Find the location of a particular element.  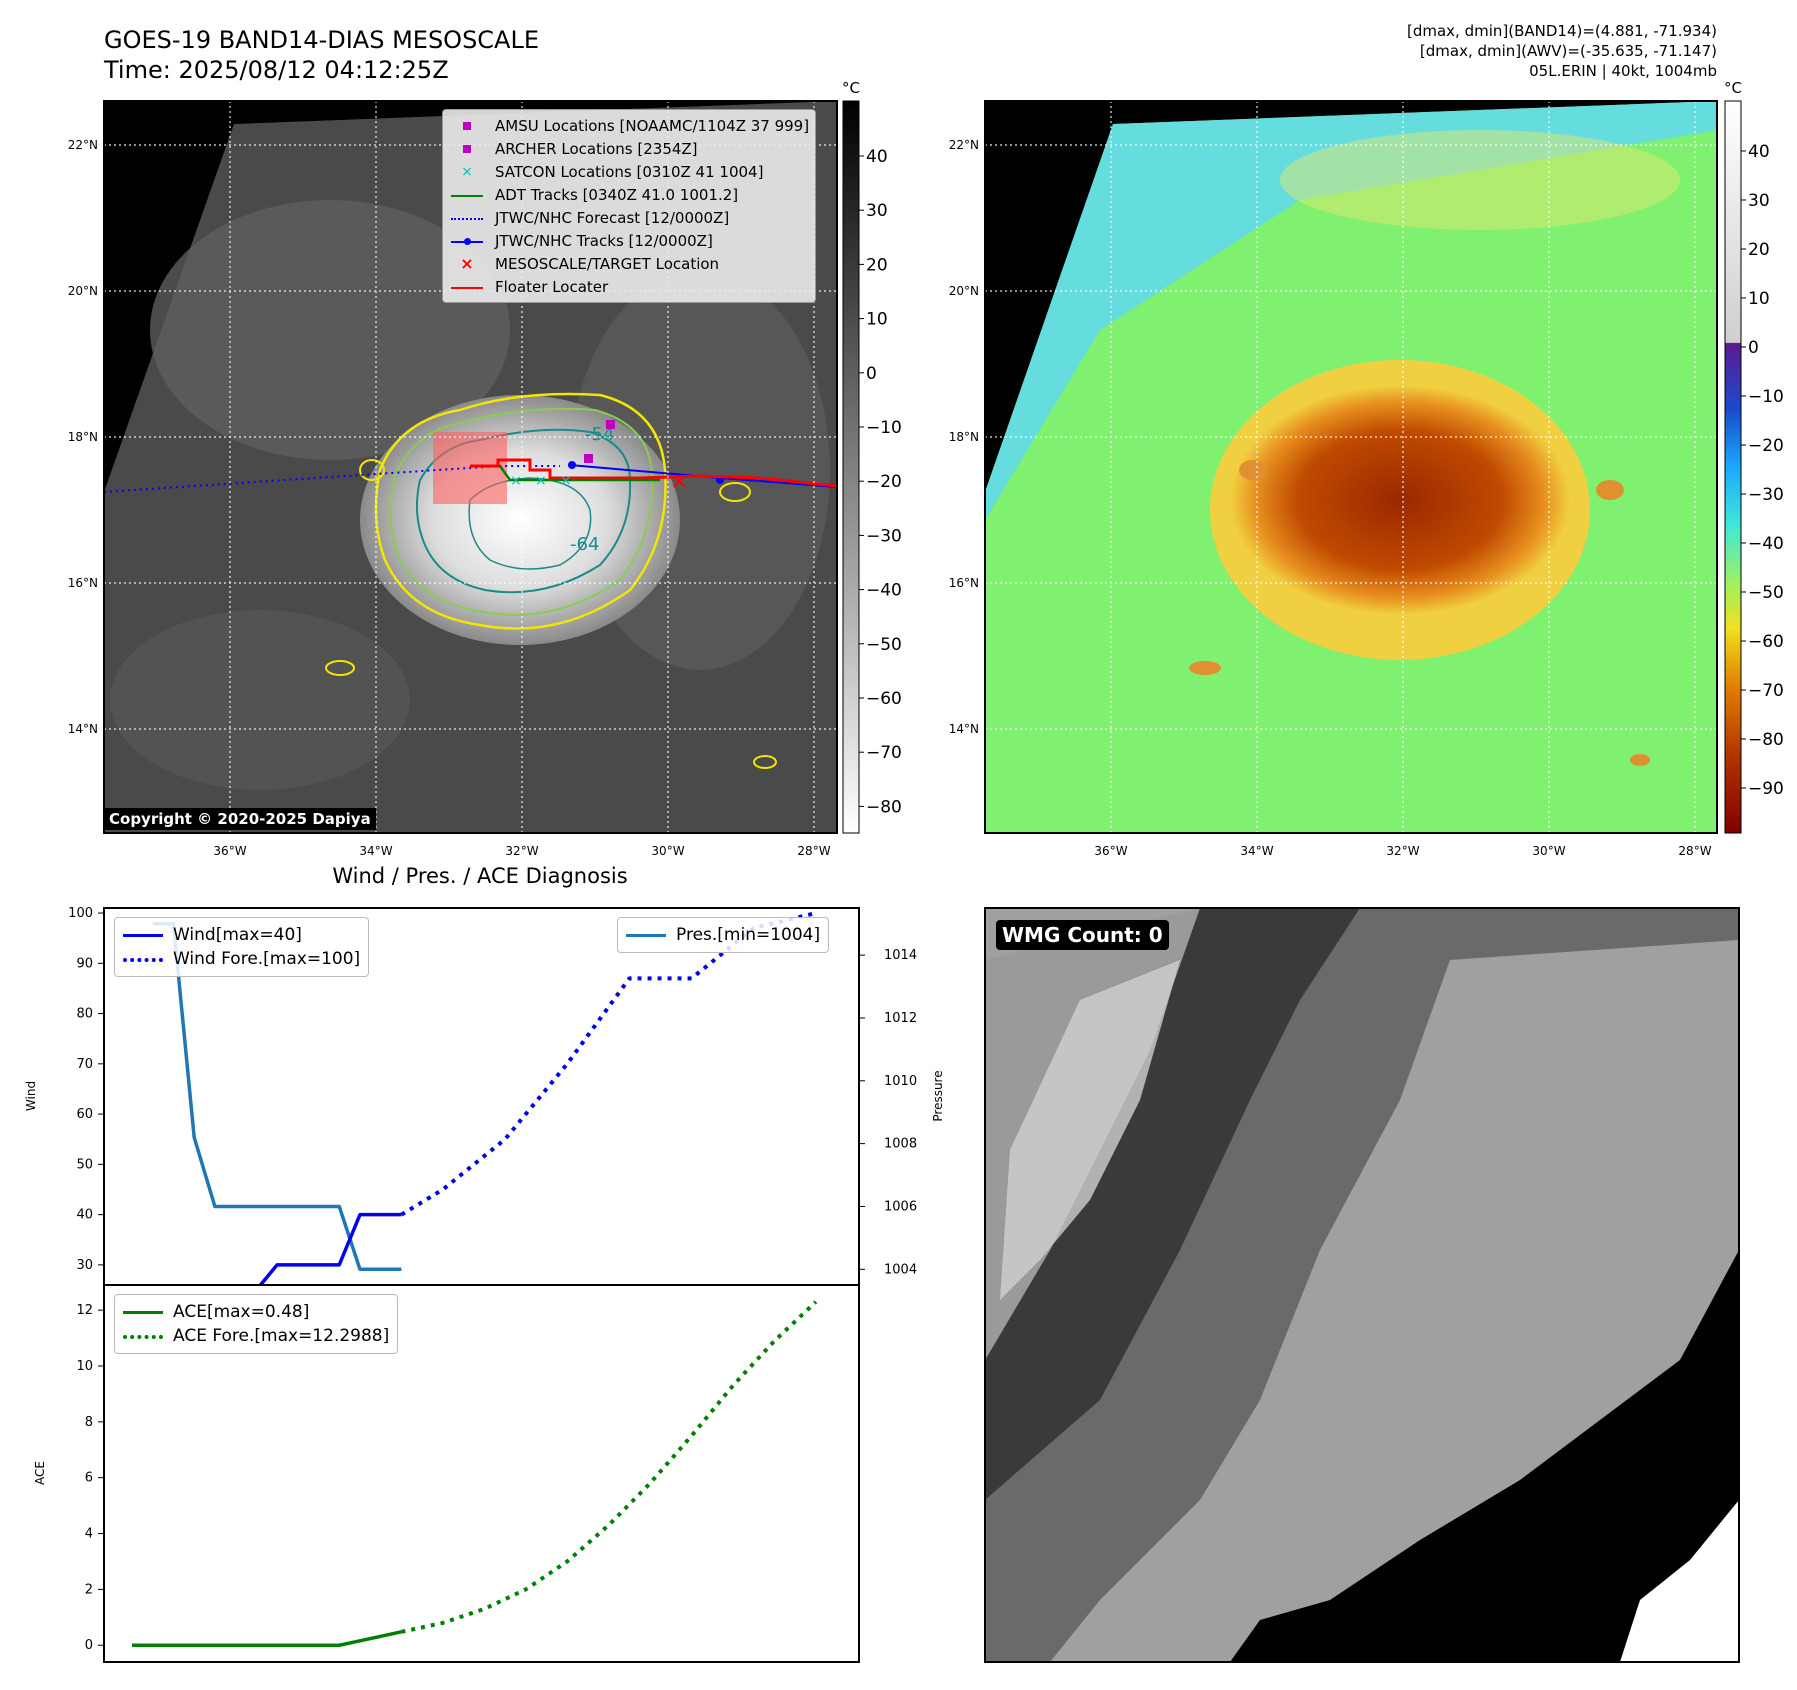

y-tick-label: 8 is located at coordinates (89, 1422).